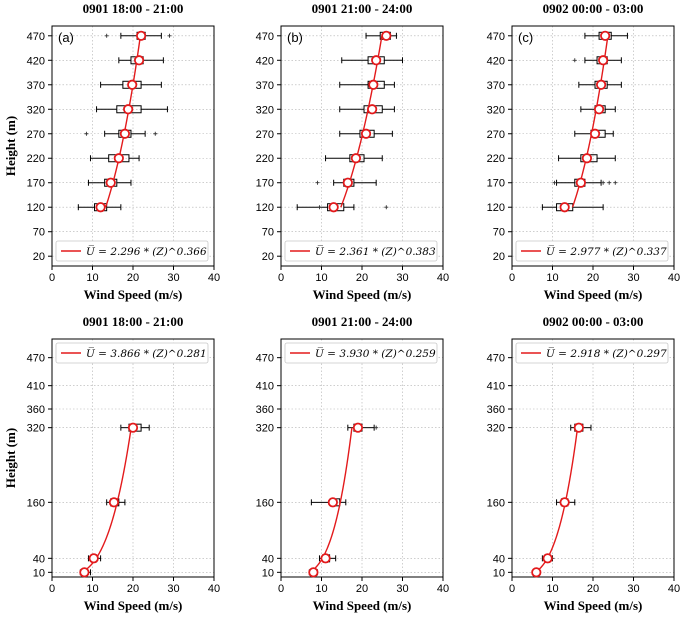 Image resolution: width=685 pixels, height=620 pixels. Describe the element at coordinates (525, 37) in the screenshot. I see `panel-label: (c)` at that location.